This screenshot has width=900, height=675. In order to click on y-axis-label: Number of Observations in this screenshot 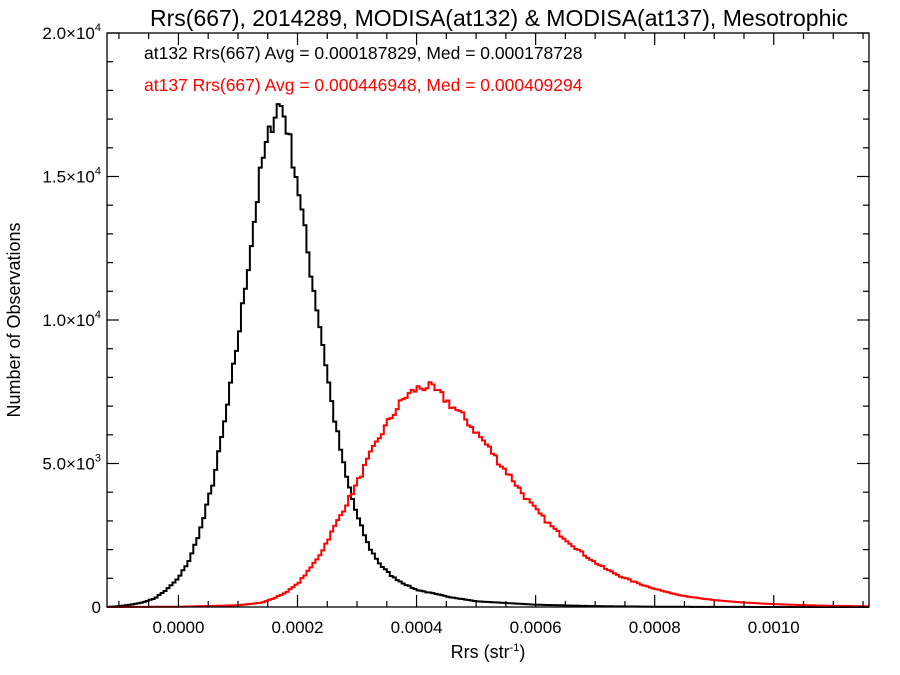, I will do `click(14, 319)`.